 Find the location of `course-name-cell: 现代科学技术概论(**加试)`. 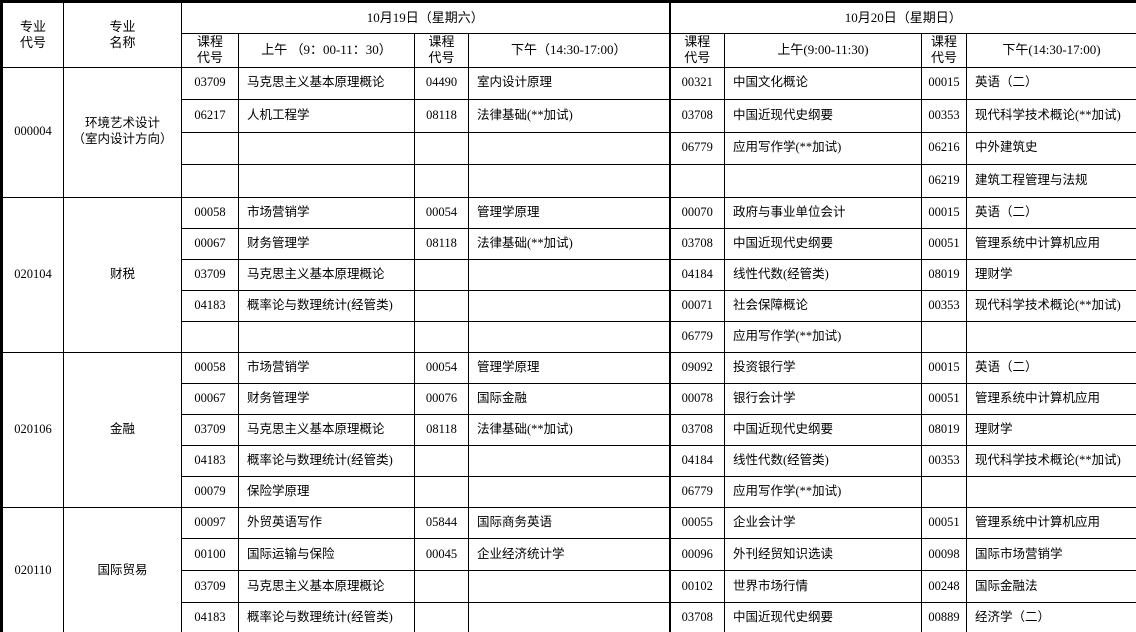

course-name-cell: 现代科学技术概论(**加试) is located at coordinates (1051, 116).